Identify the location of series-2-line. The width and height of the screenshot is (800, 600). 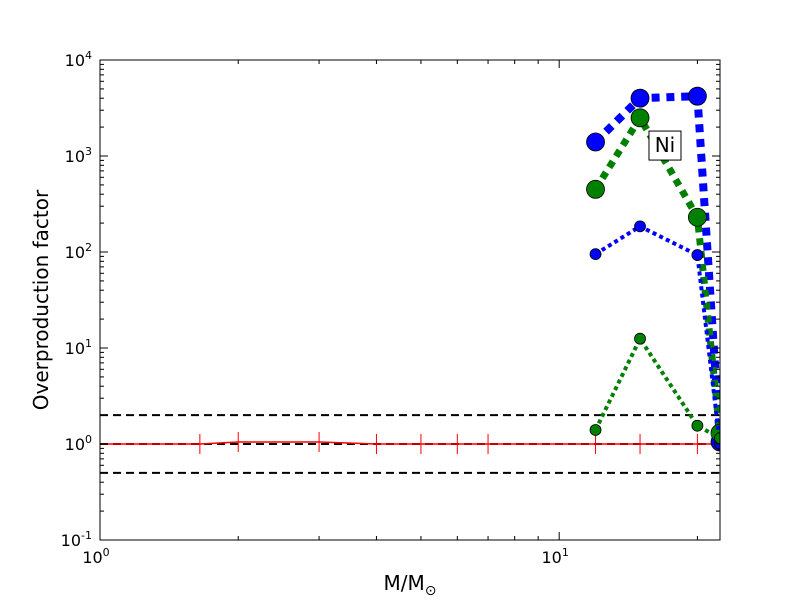
(656, 267).